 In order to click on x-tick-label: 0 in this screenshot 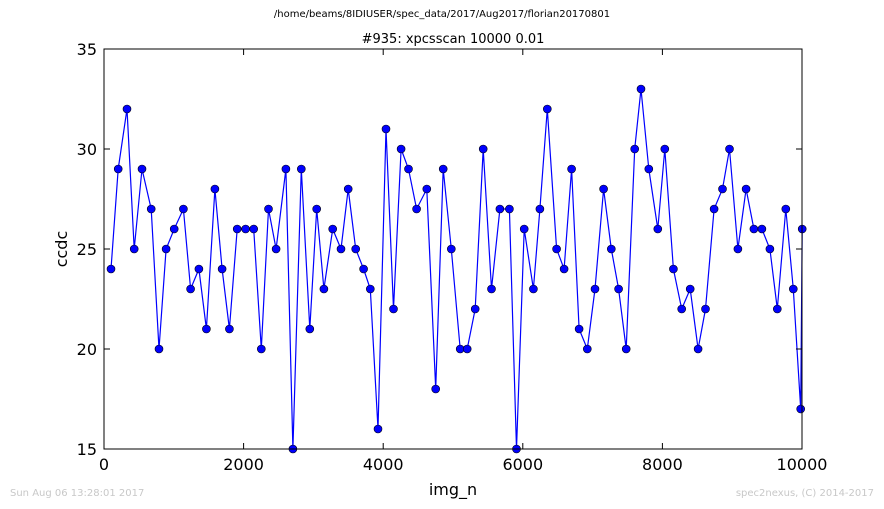, I will do `click(104, 464)`.